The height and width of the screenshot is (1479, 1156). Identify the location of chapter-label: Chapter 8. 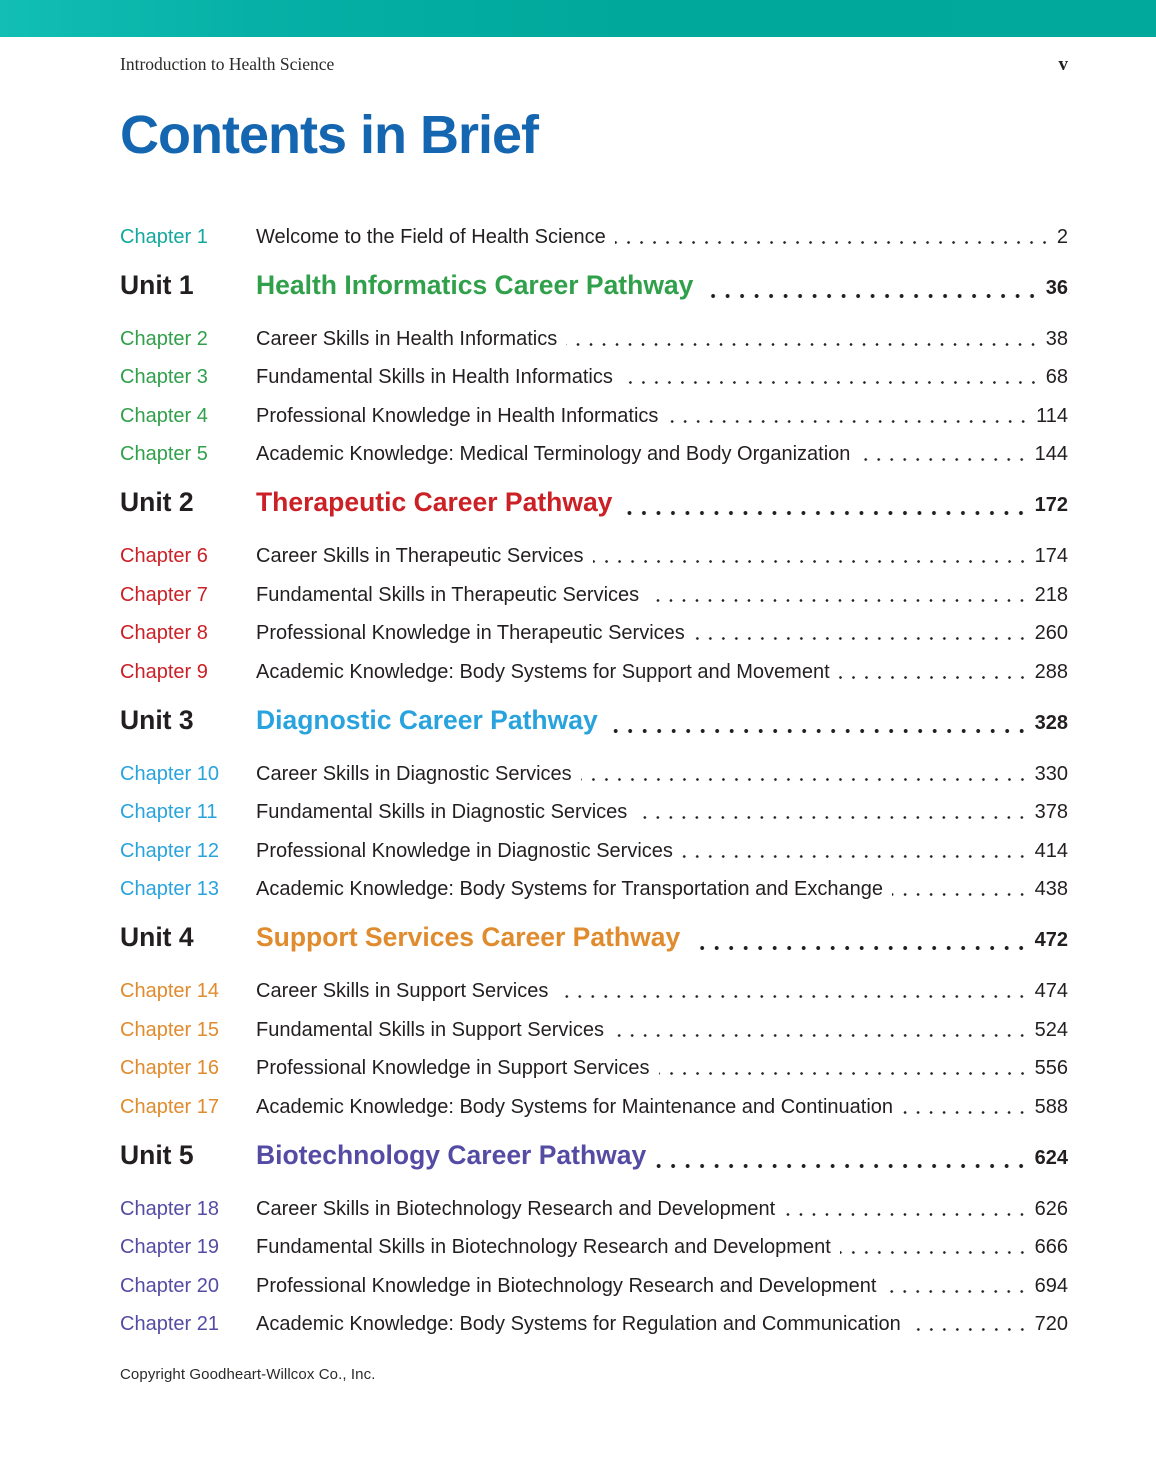
(164, 633).